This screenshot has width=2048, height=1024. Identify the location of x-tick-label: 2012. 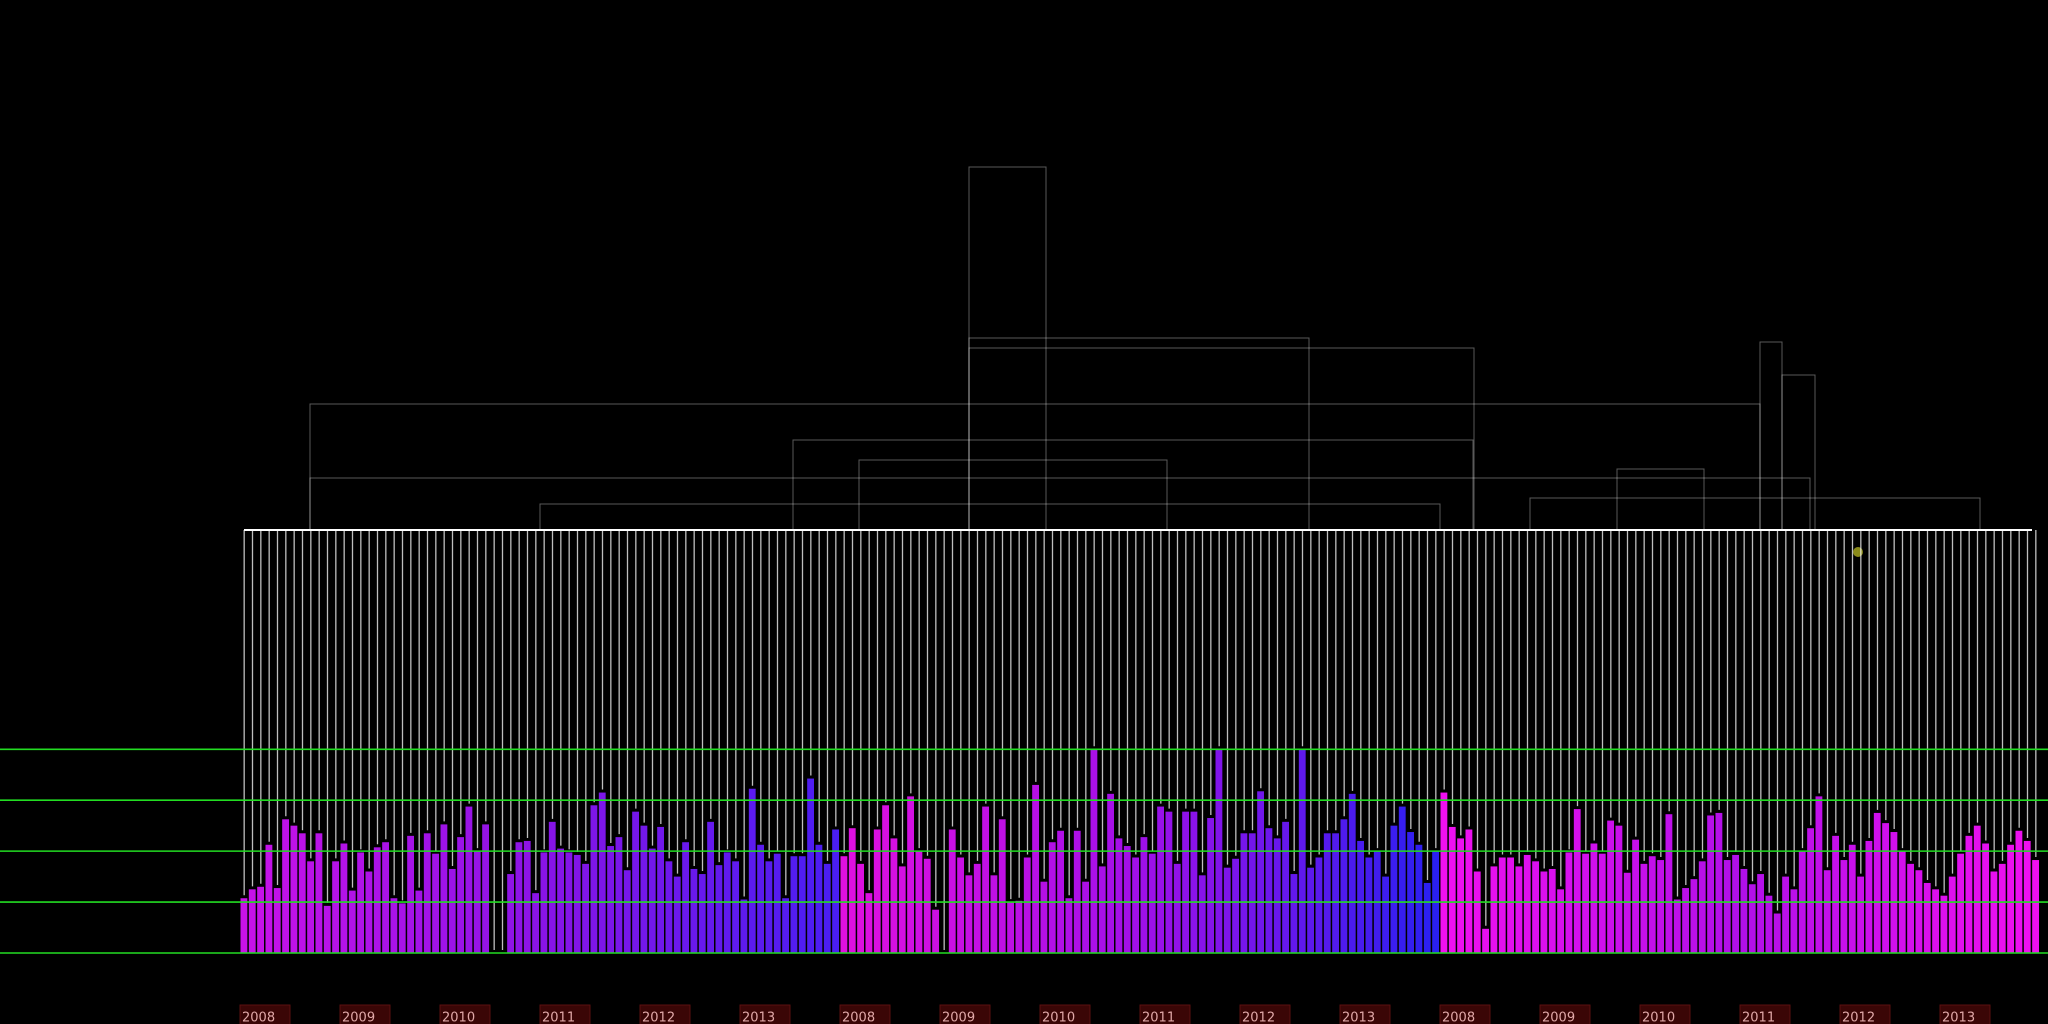
(658, 1017).